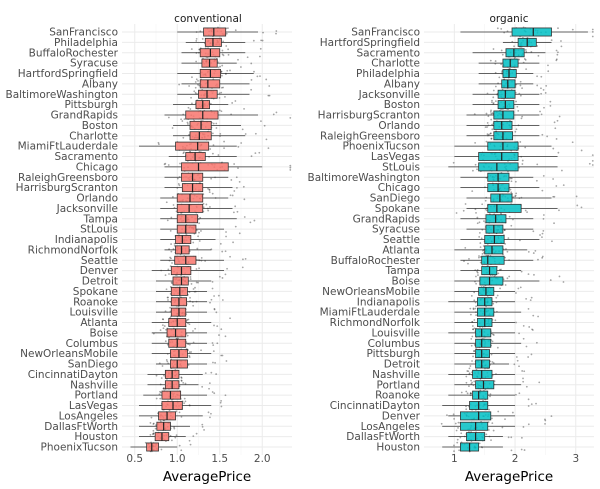 This screenshot has width=600, height=489. What do you see at coordinates (388, 53) in the screenshot?
I see `category-label: Sacramento` at bounding box center [388, 53].